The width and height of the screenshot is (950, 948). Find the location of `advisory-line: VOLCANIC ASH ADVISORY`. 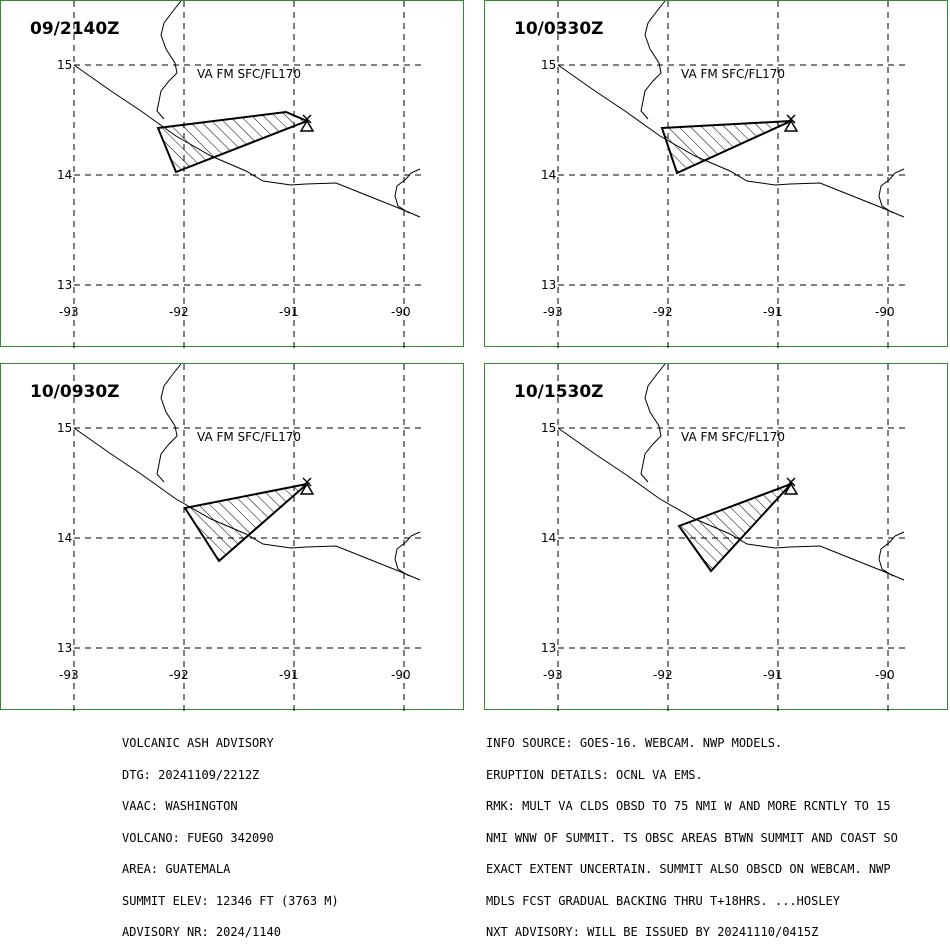

advisory-line: VOLCANIC ASH ADVISORY is located at coordinates (198, 743).